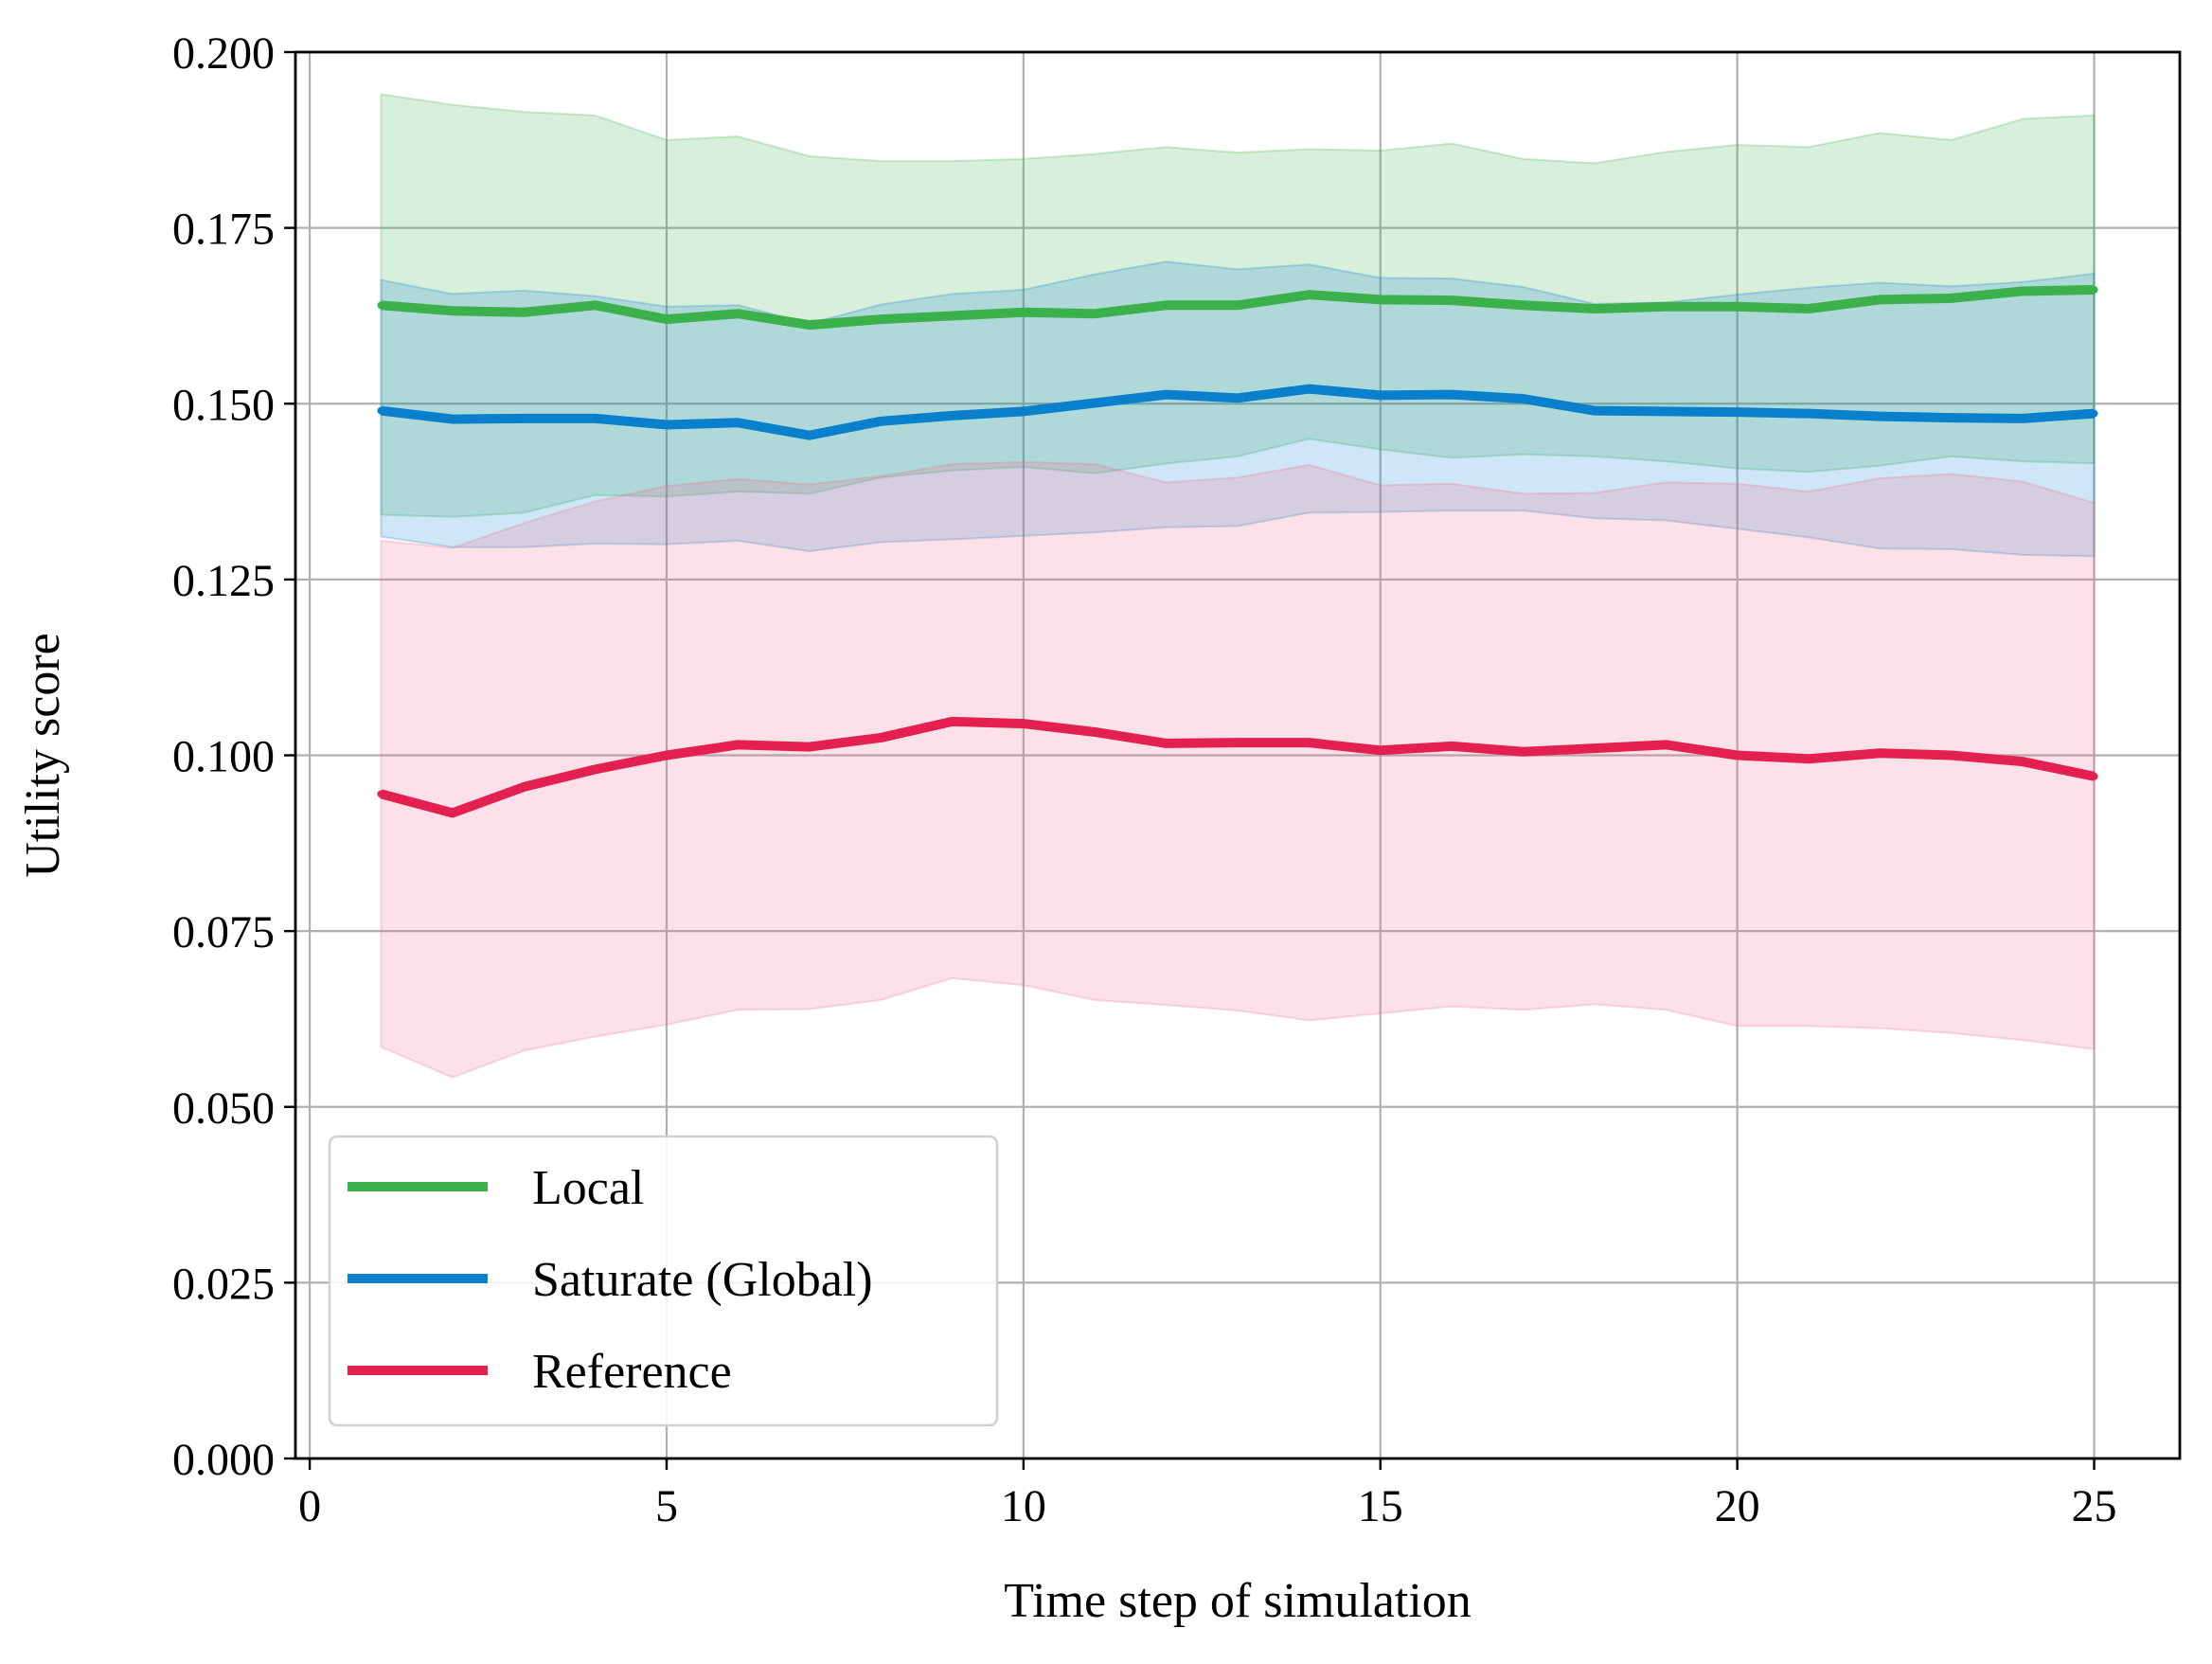 The height and width of the screenshot is (1664, 2212). I want to click on y-tick-label: 0.075, so click(223, 932).